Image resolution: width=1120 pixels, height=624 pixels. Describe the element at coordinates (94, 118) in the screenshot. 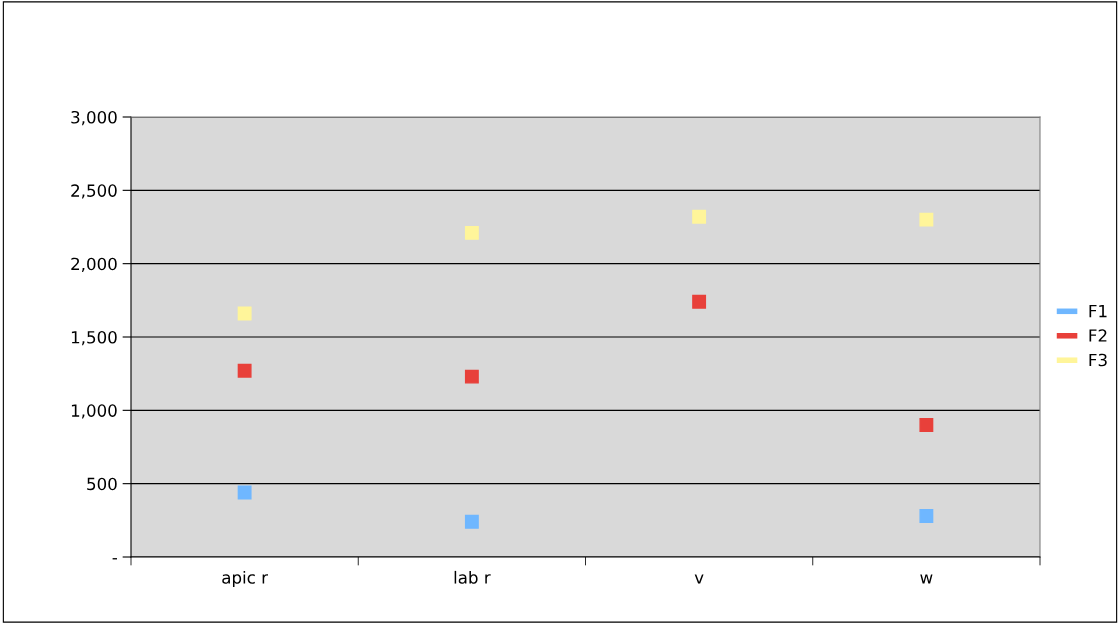

I see `y-tick-label: 3,000` at that location.